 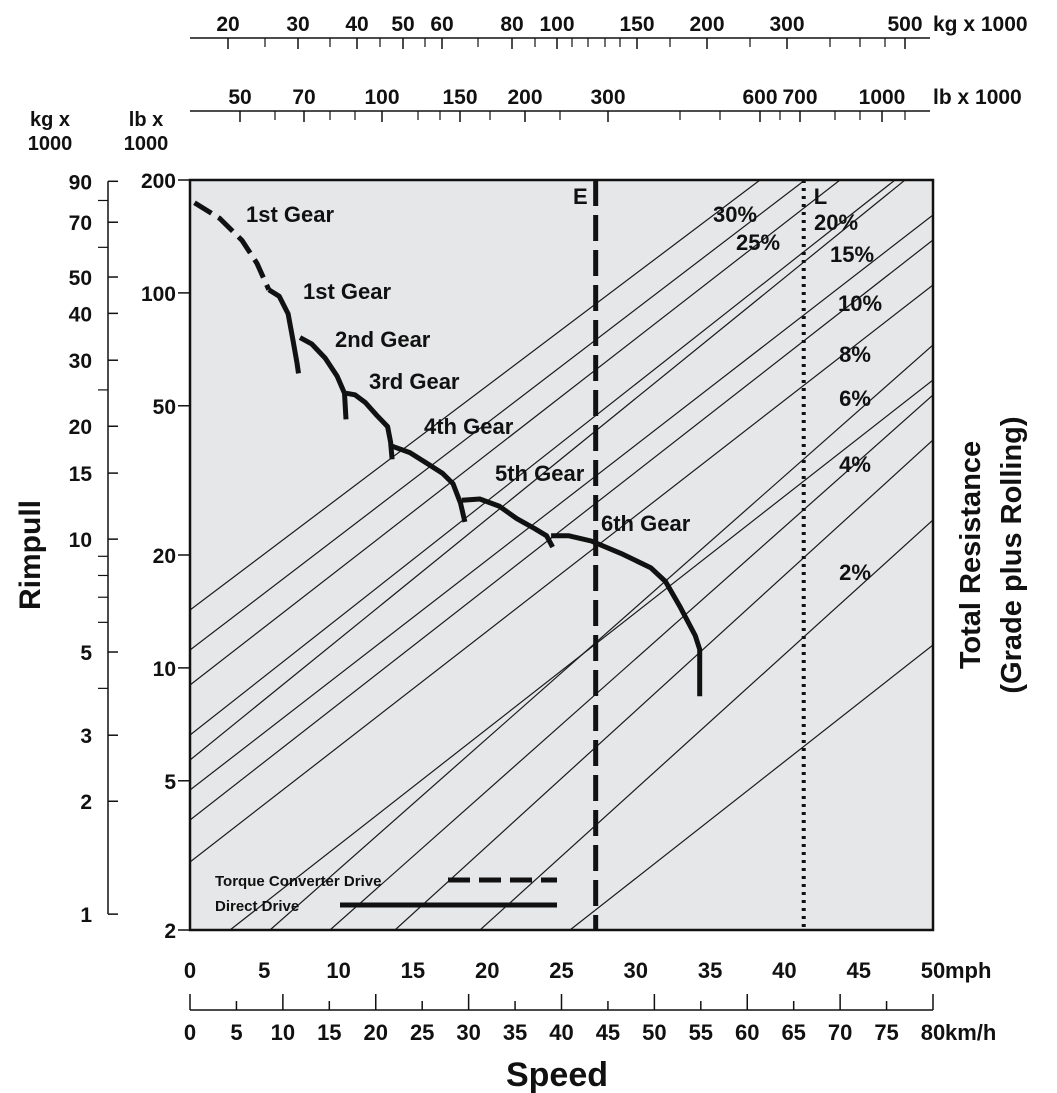 What do you see at coordinates (852, 254) in the screenshot?
I see `grade-label-15pct: 15%` at bounding box center [852, 254].